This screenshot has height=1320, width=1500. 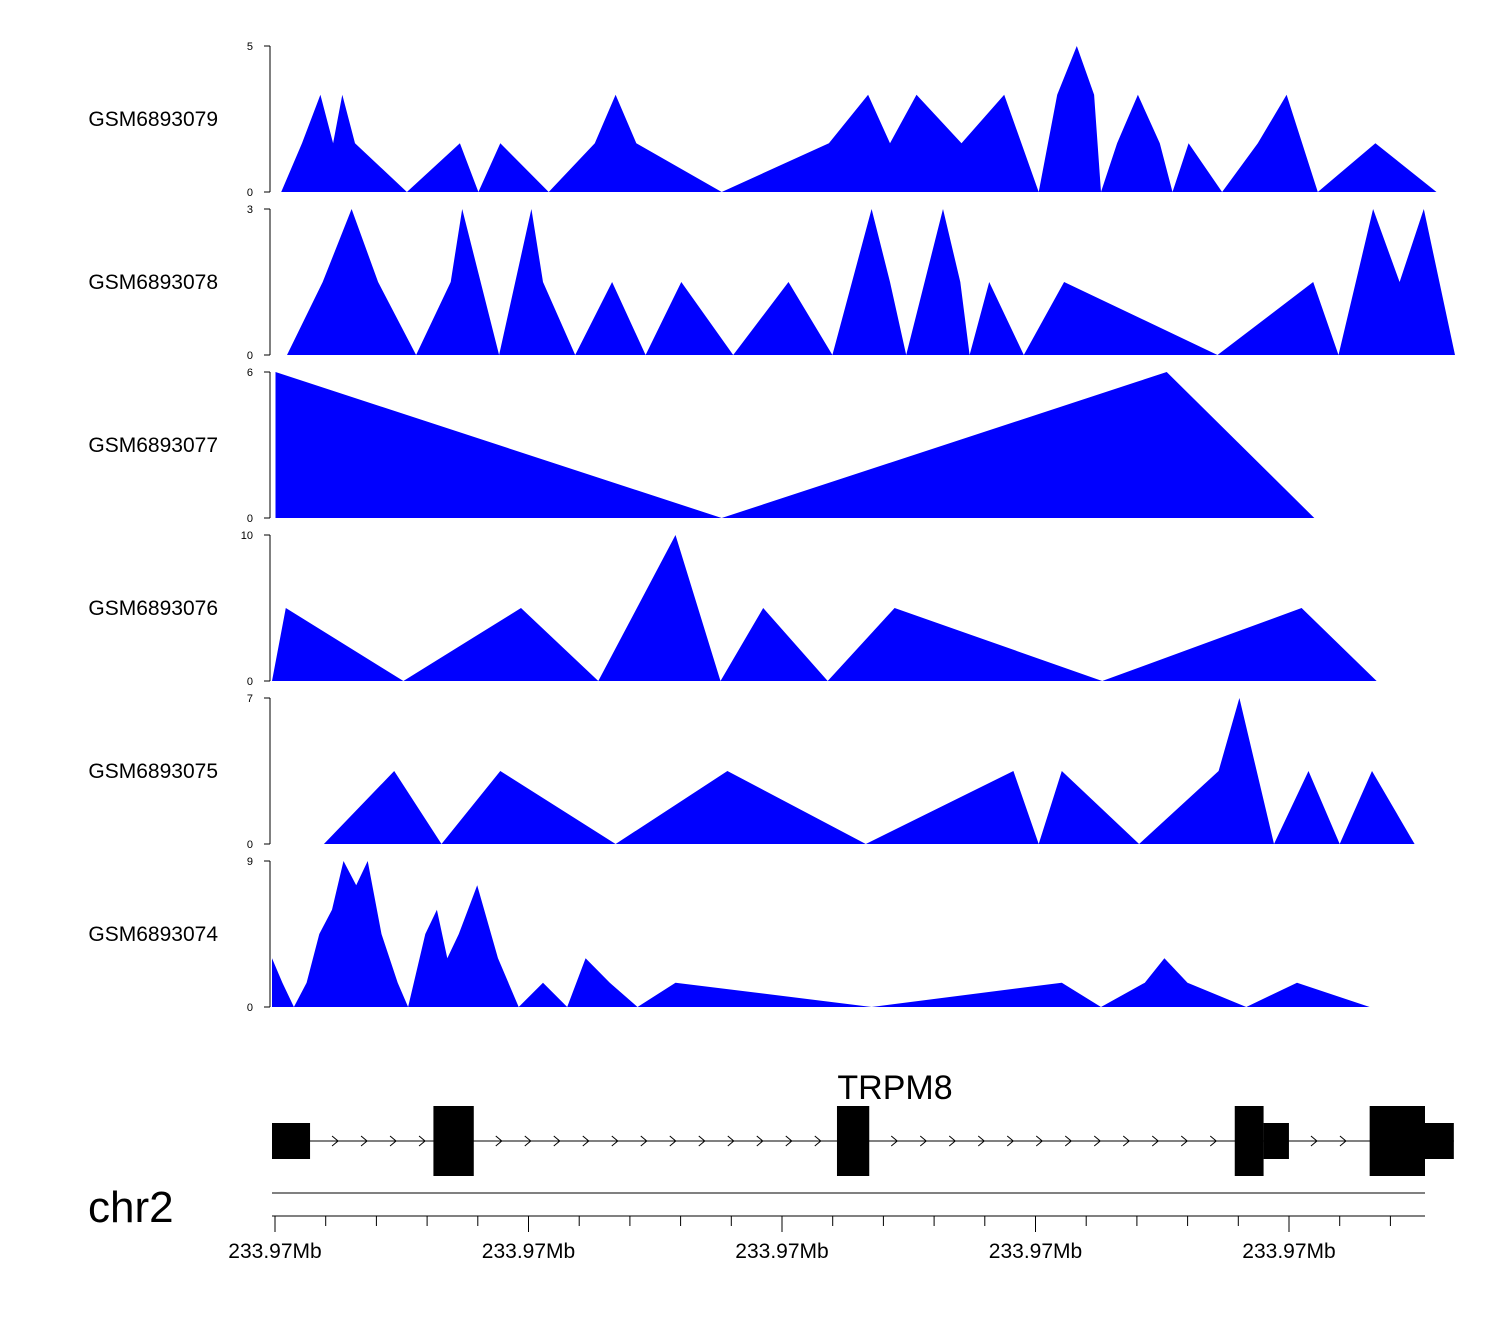 What do you see at coordinates (250, 373) in the screenshot?
I see `y-tick-label-max: 6` at bounding box center [250, 373].